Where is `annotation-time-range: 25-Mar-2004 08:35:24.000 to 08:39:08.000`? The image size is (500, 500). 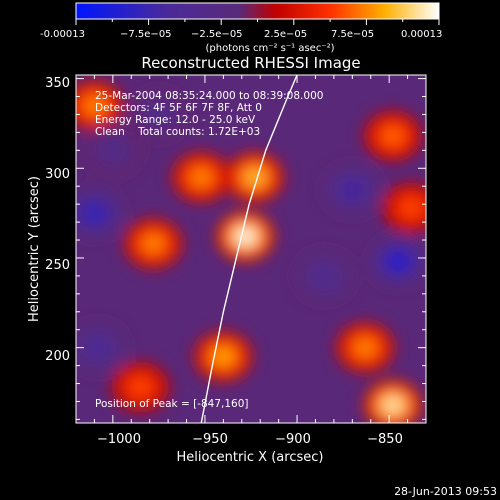 annotation-time-range: 25-Mar-2004 08:35:24.000 to 08:39:08.000 is located at coordinates (209, 96).